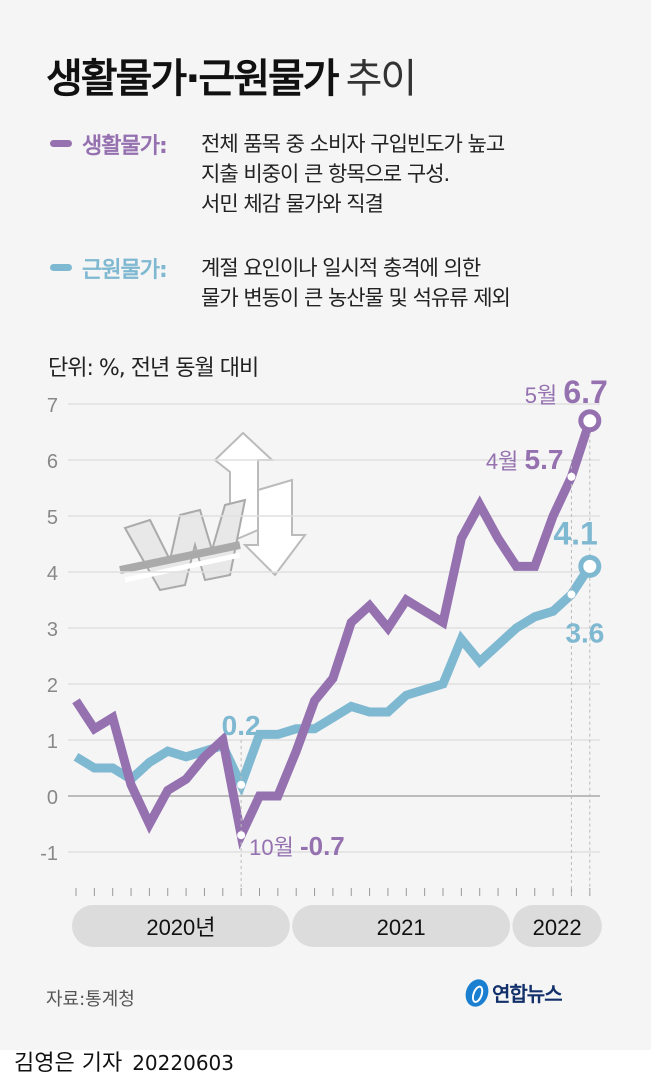  I want to click on y-tick-label: 7, so click(52, 406).